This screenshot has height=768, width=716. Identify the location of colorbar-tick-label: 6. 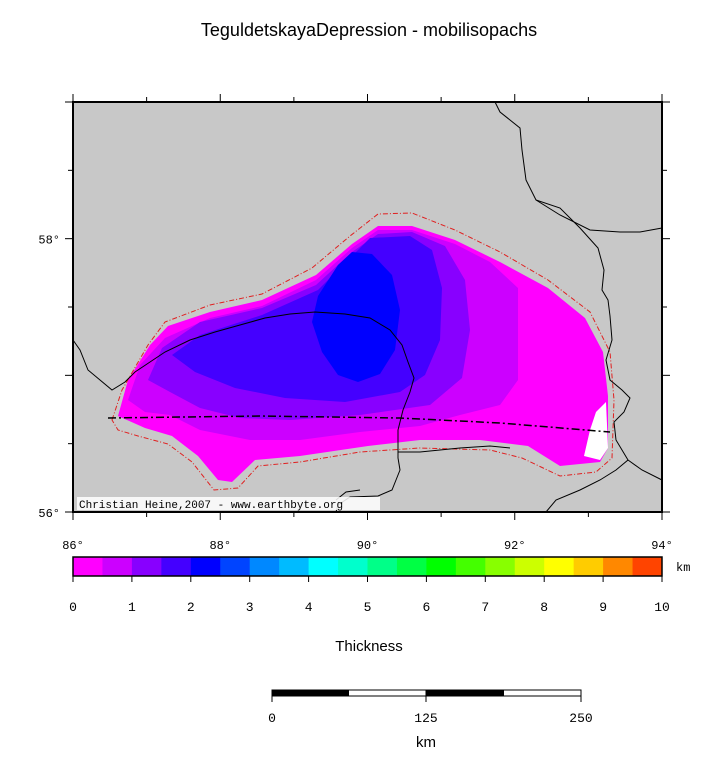
(426, 607).